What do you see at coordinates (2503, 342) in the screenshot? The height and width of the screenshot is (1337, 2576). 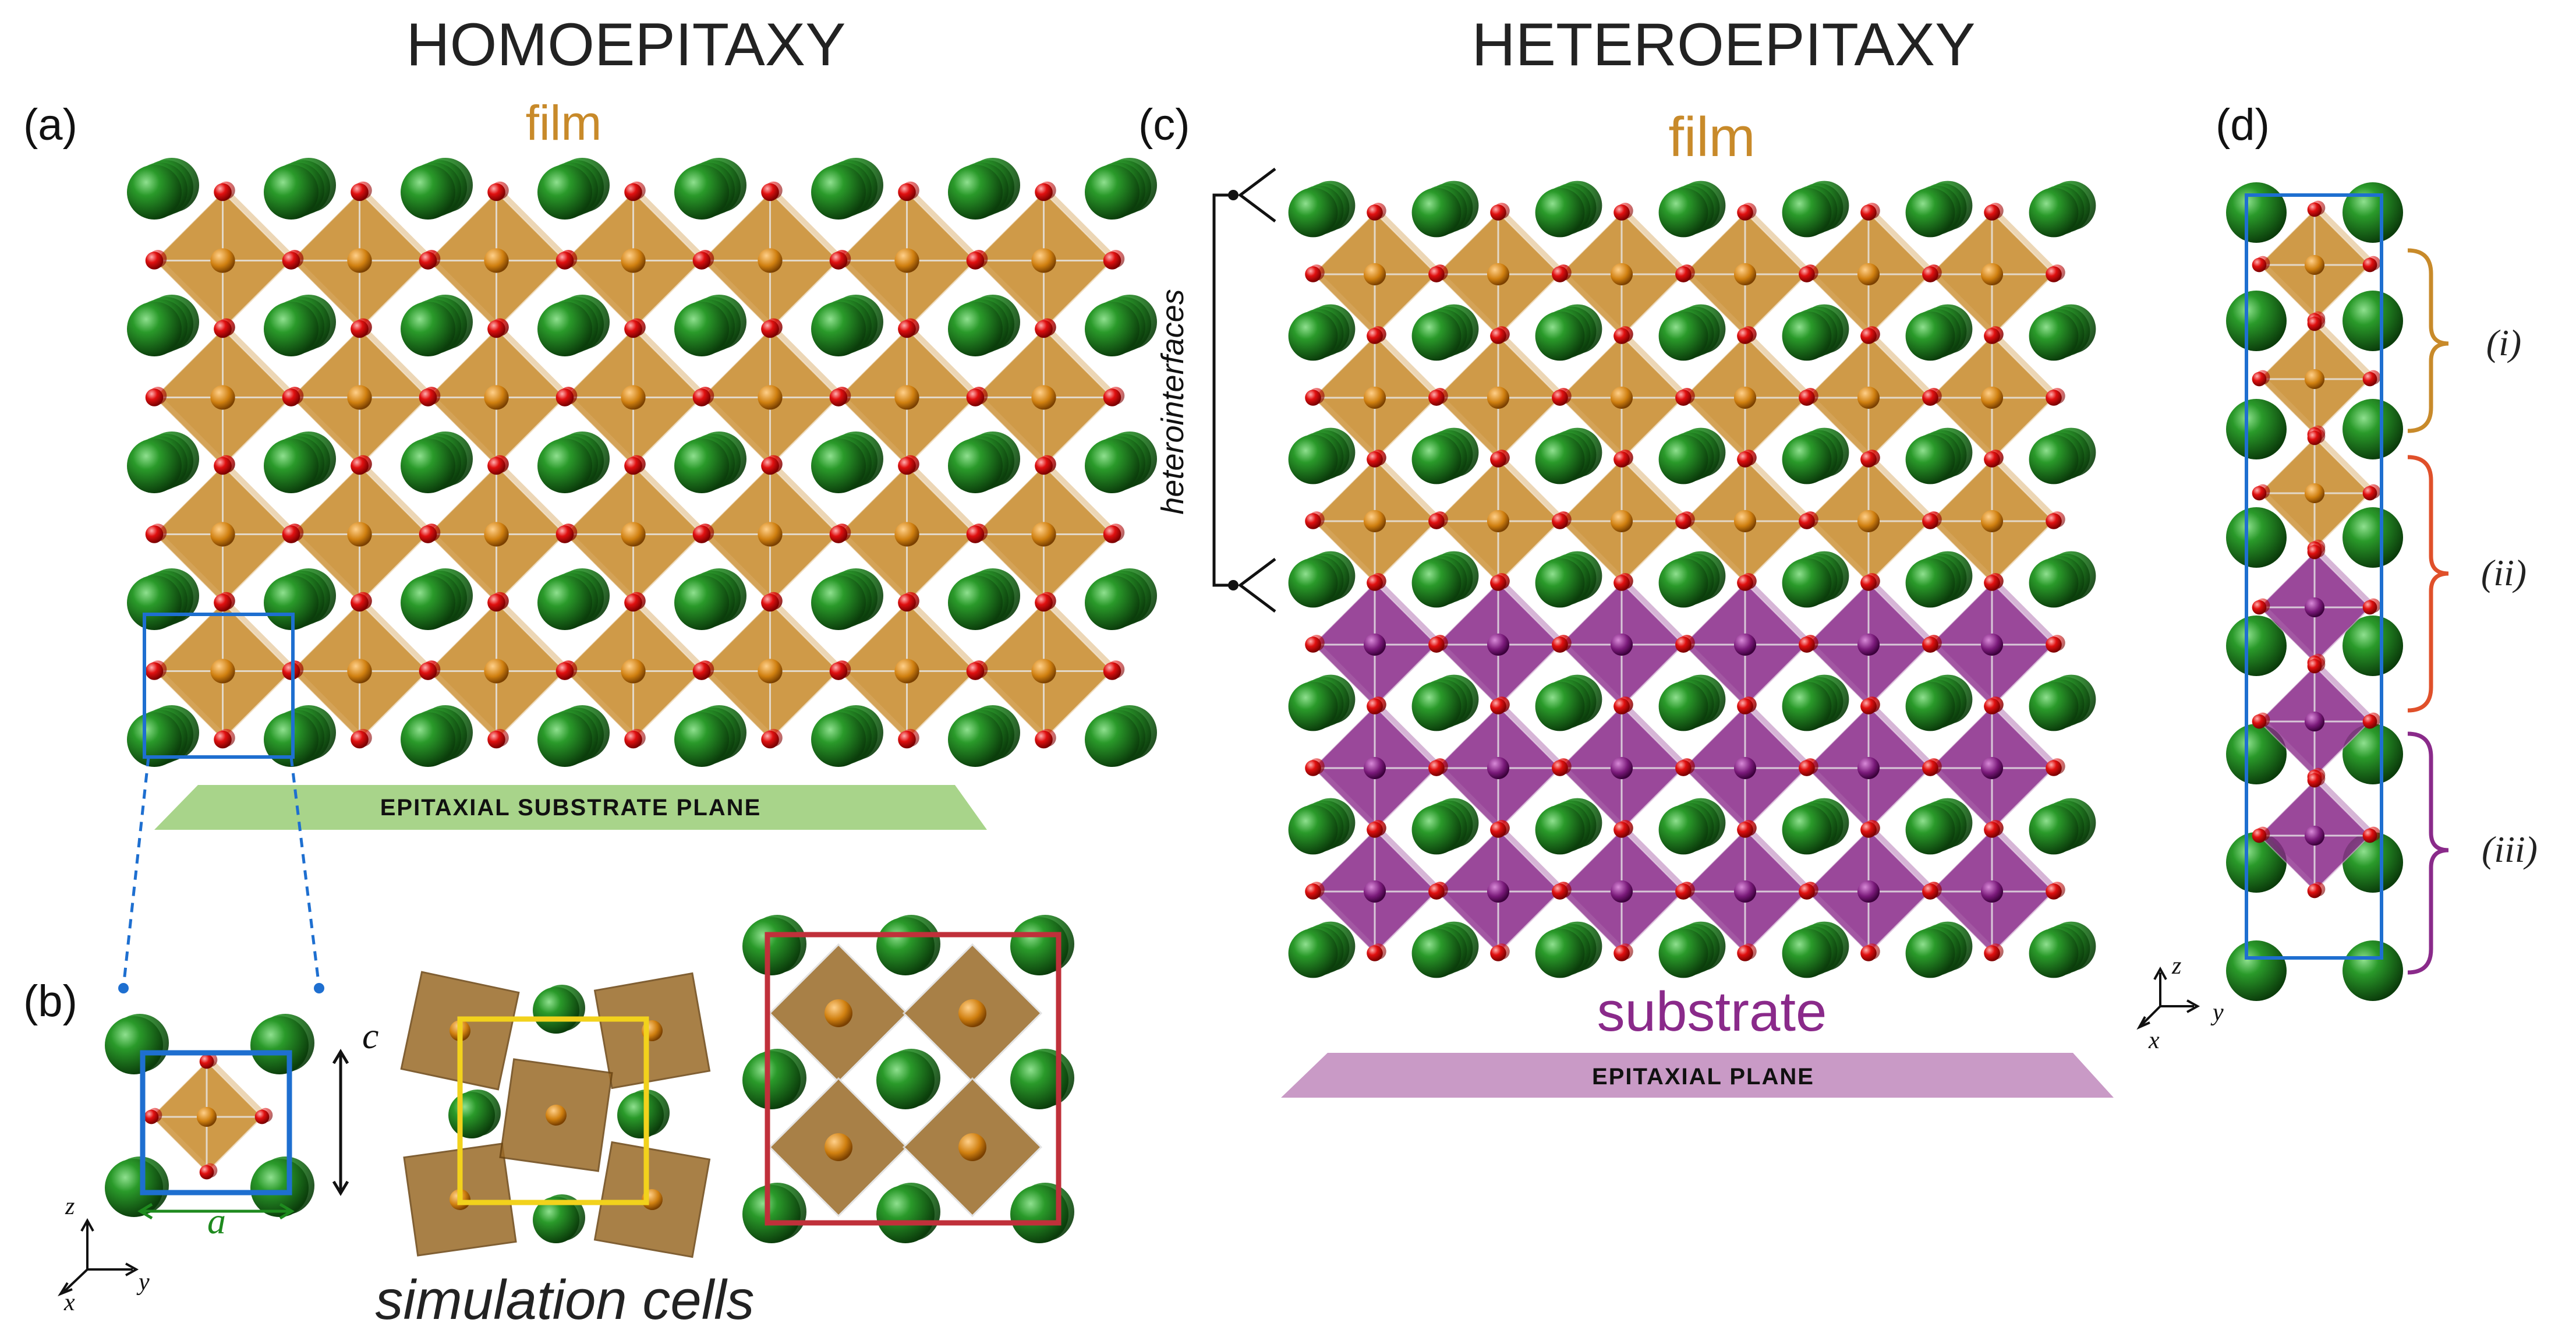 I see `bracket-i-label: (i)` at bounding box center [2503, 342].